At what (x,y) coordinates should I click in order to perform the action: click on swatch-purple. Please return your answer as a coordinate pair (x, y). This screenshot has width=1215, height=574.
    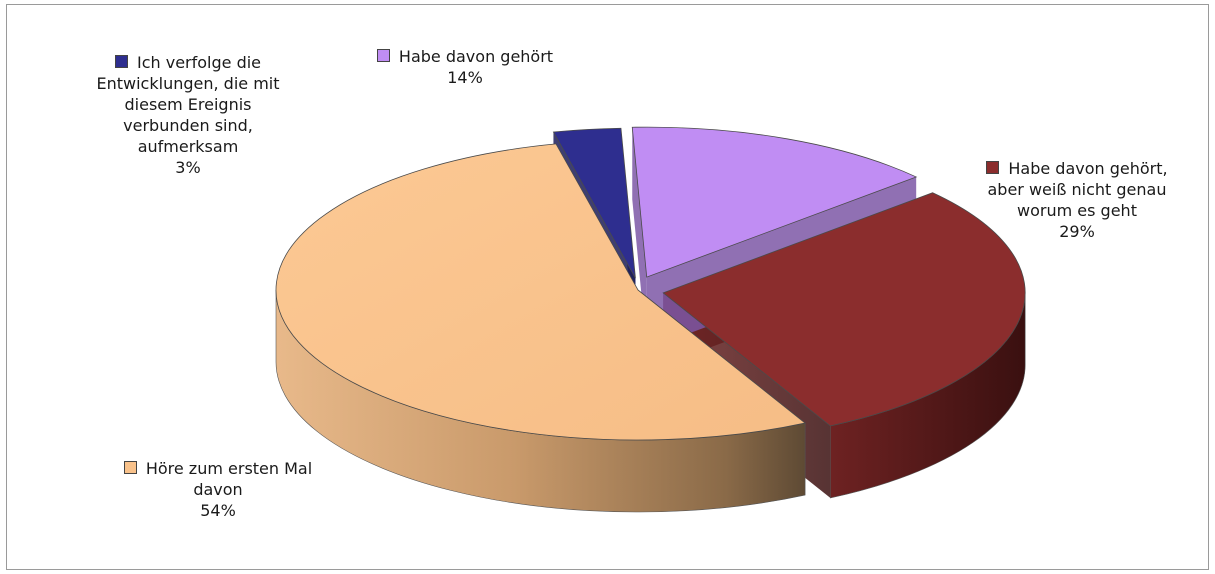
    Looking at the image, I should click on (383, 55).